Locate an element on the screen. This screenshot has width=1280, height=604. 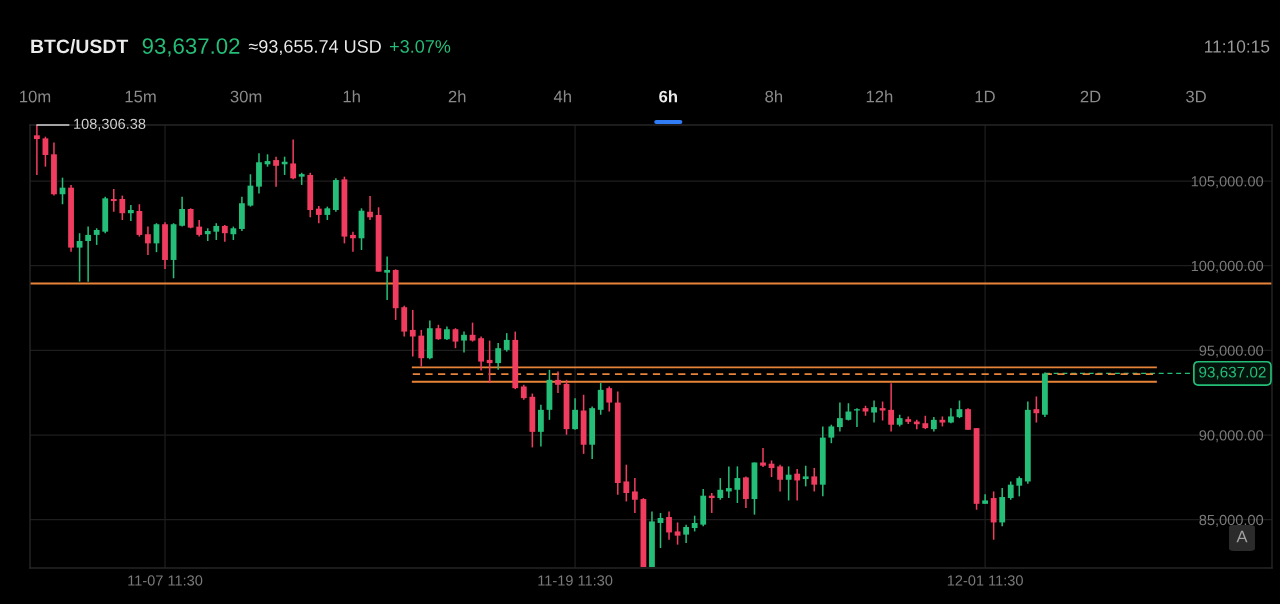
text: 10m is located at coordinates (35, 96).